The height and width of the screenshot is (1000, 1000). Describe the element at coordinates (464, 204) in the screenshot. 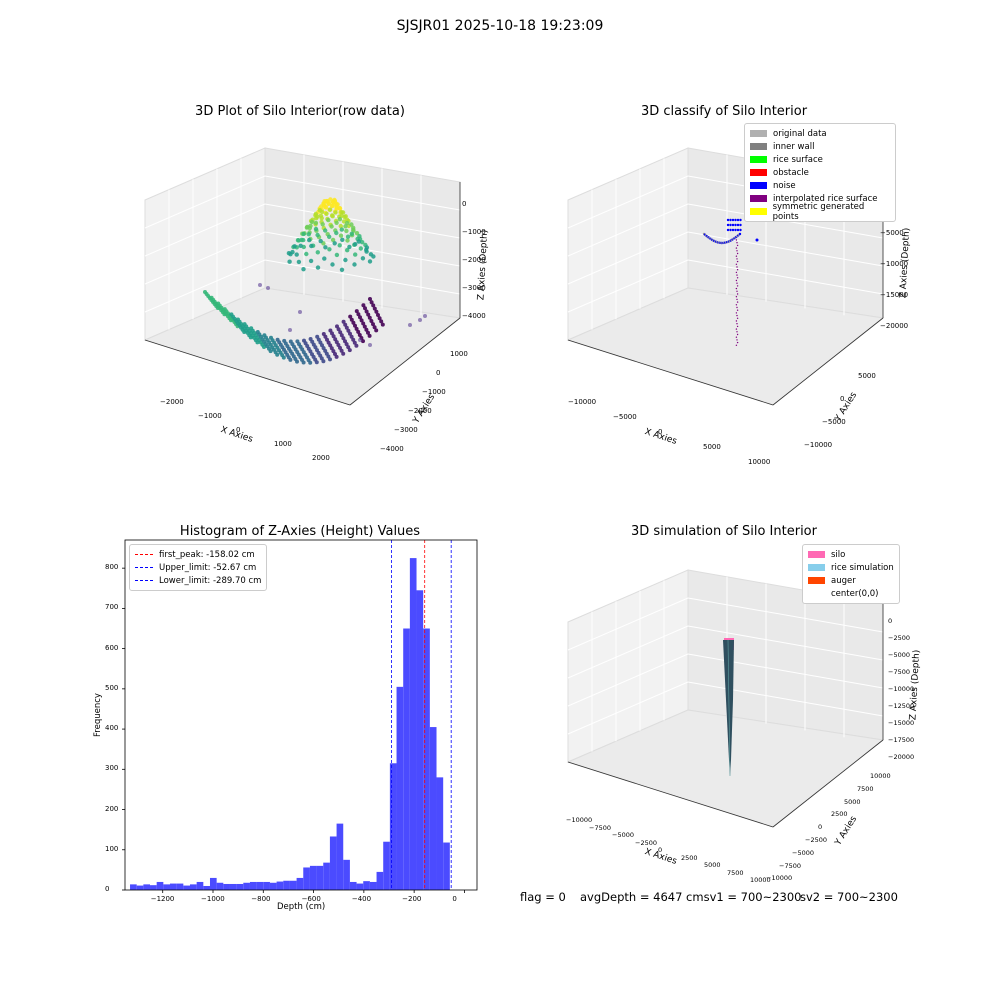

I see `raw-z-tick: 0` at that location.